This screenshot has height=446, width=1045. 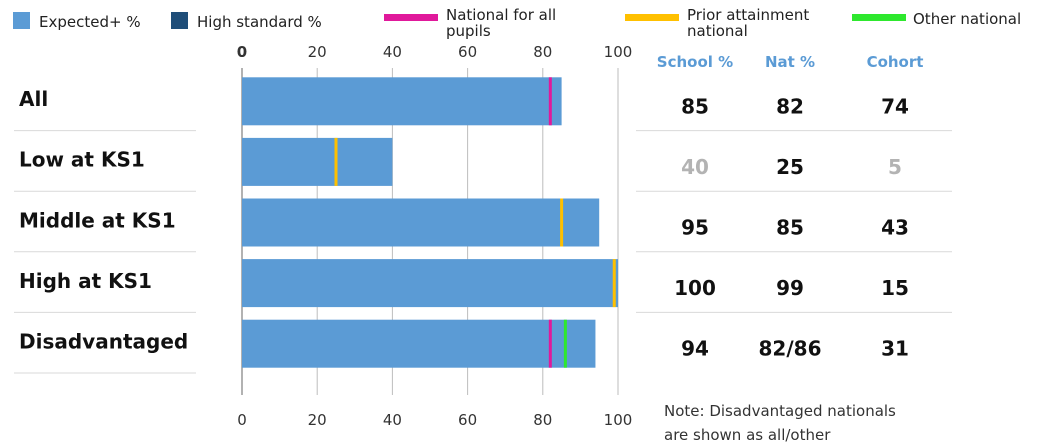 What do you see at coordinates (895, 228) in the screenshot?
I see `table-cell: 43` at bounding box center [895, 228].